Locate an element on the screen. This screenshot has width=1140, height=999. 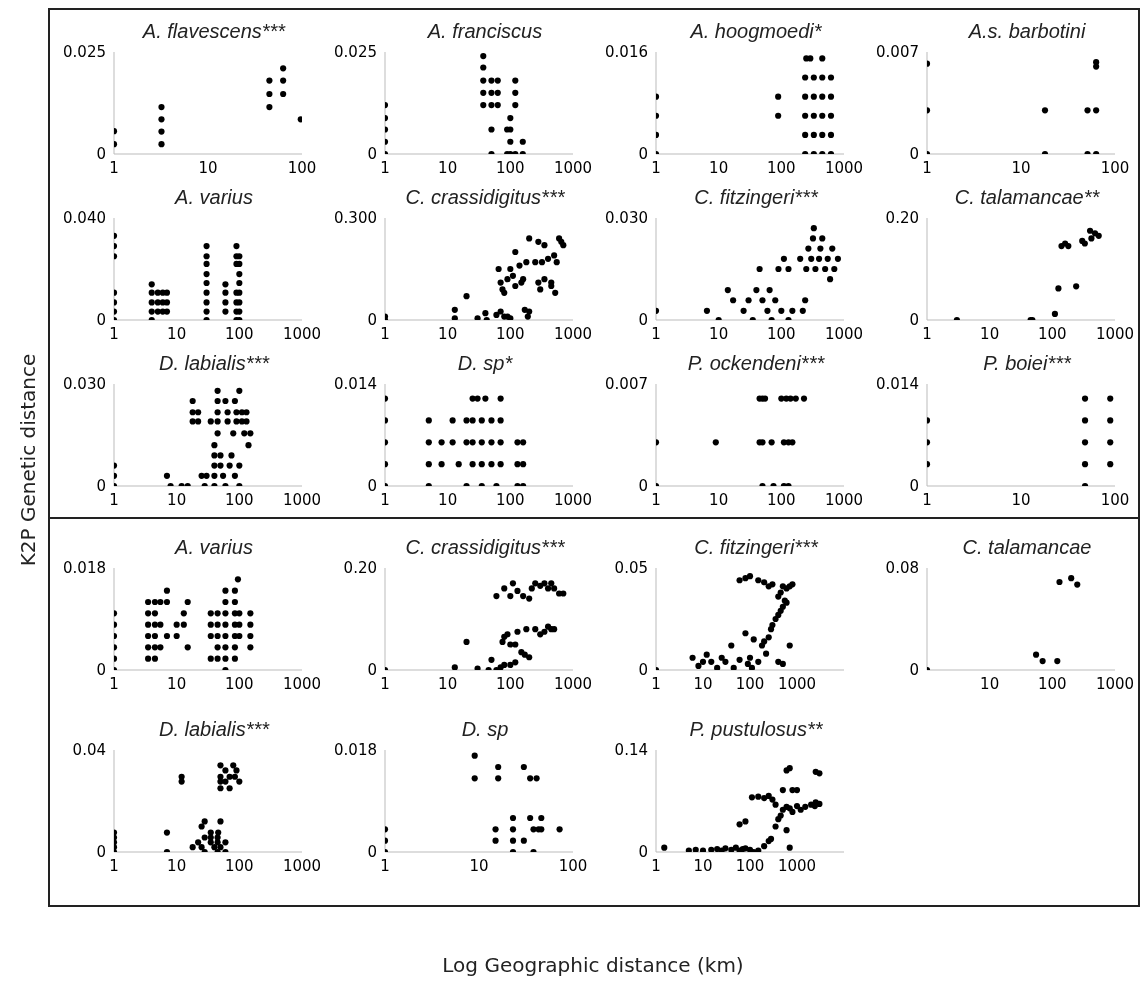
y-tick-label: 0.05 is located at coordinates (631, 568).